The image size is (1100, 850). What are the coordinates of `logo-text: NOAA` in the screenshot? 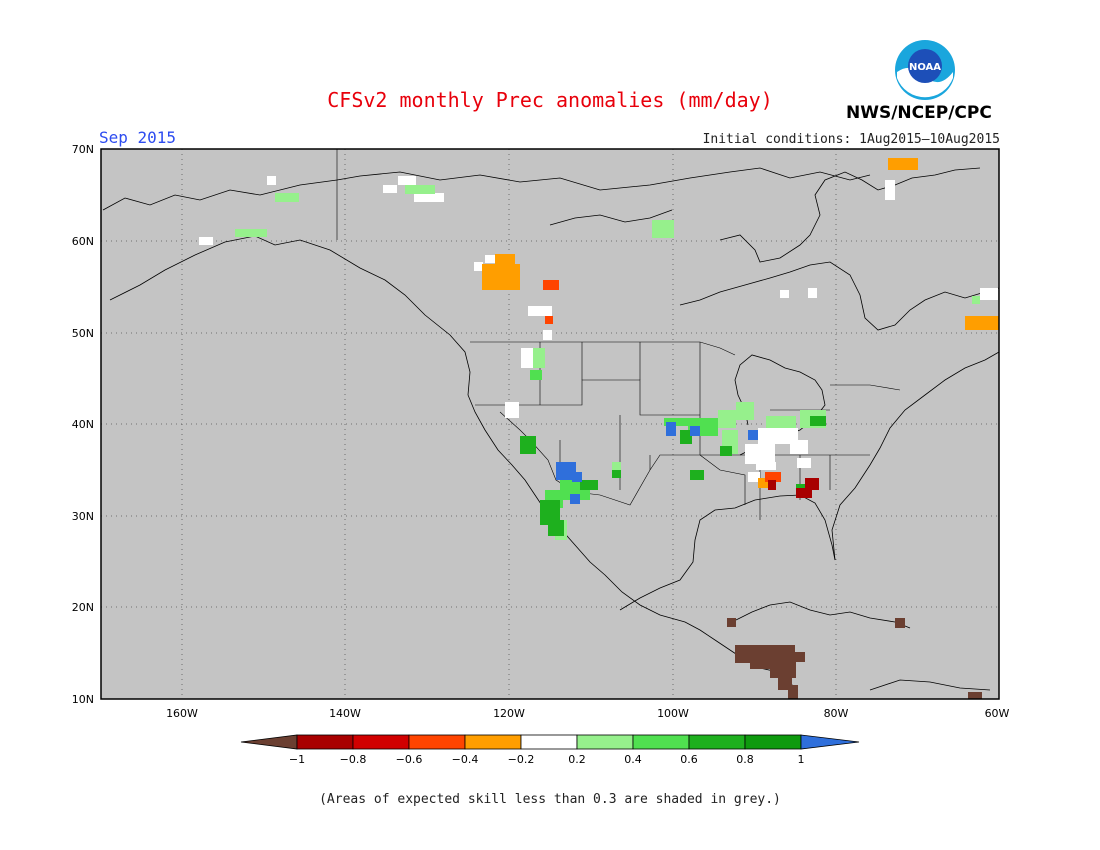 It's located at (925, 67).